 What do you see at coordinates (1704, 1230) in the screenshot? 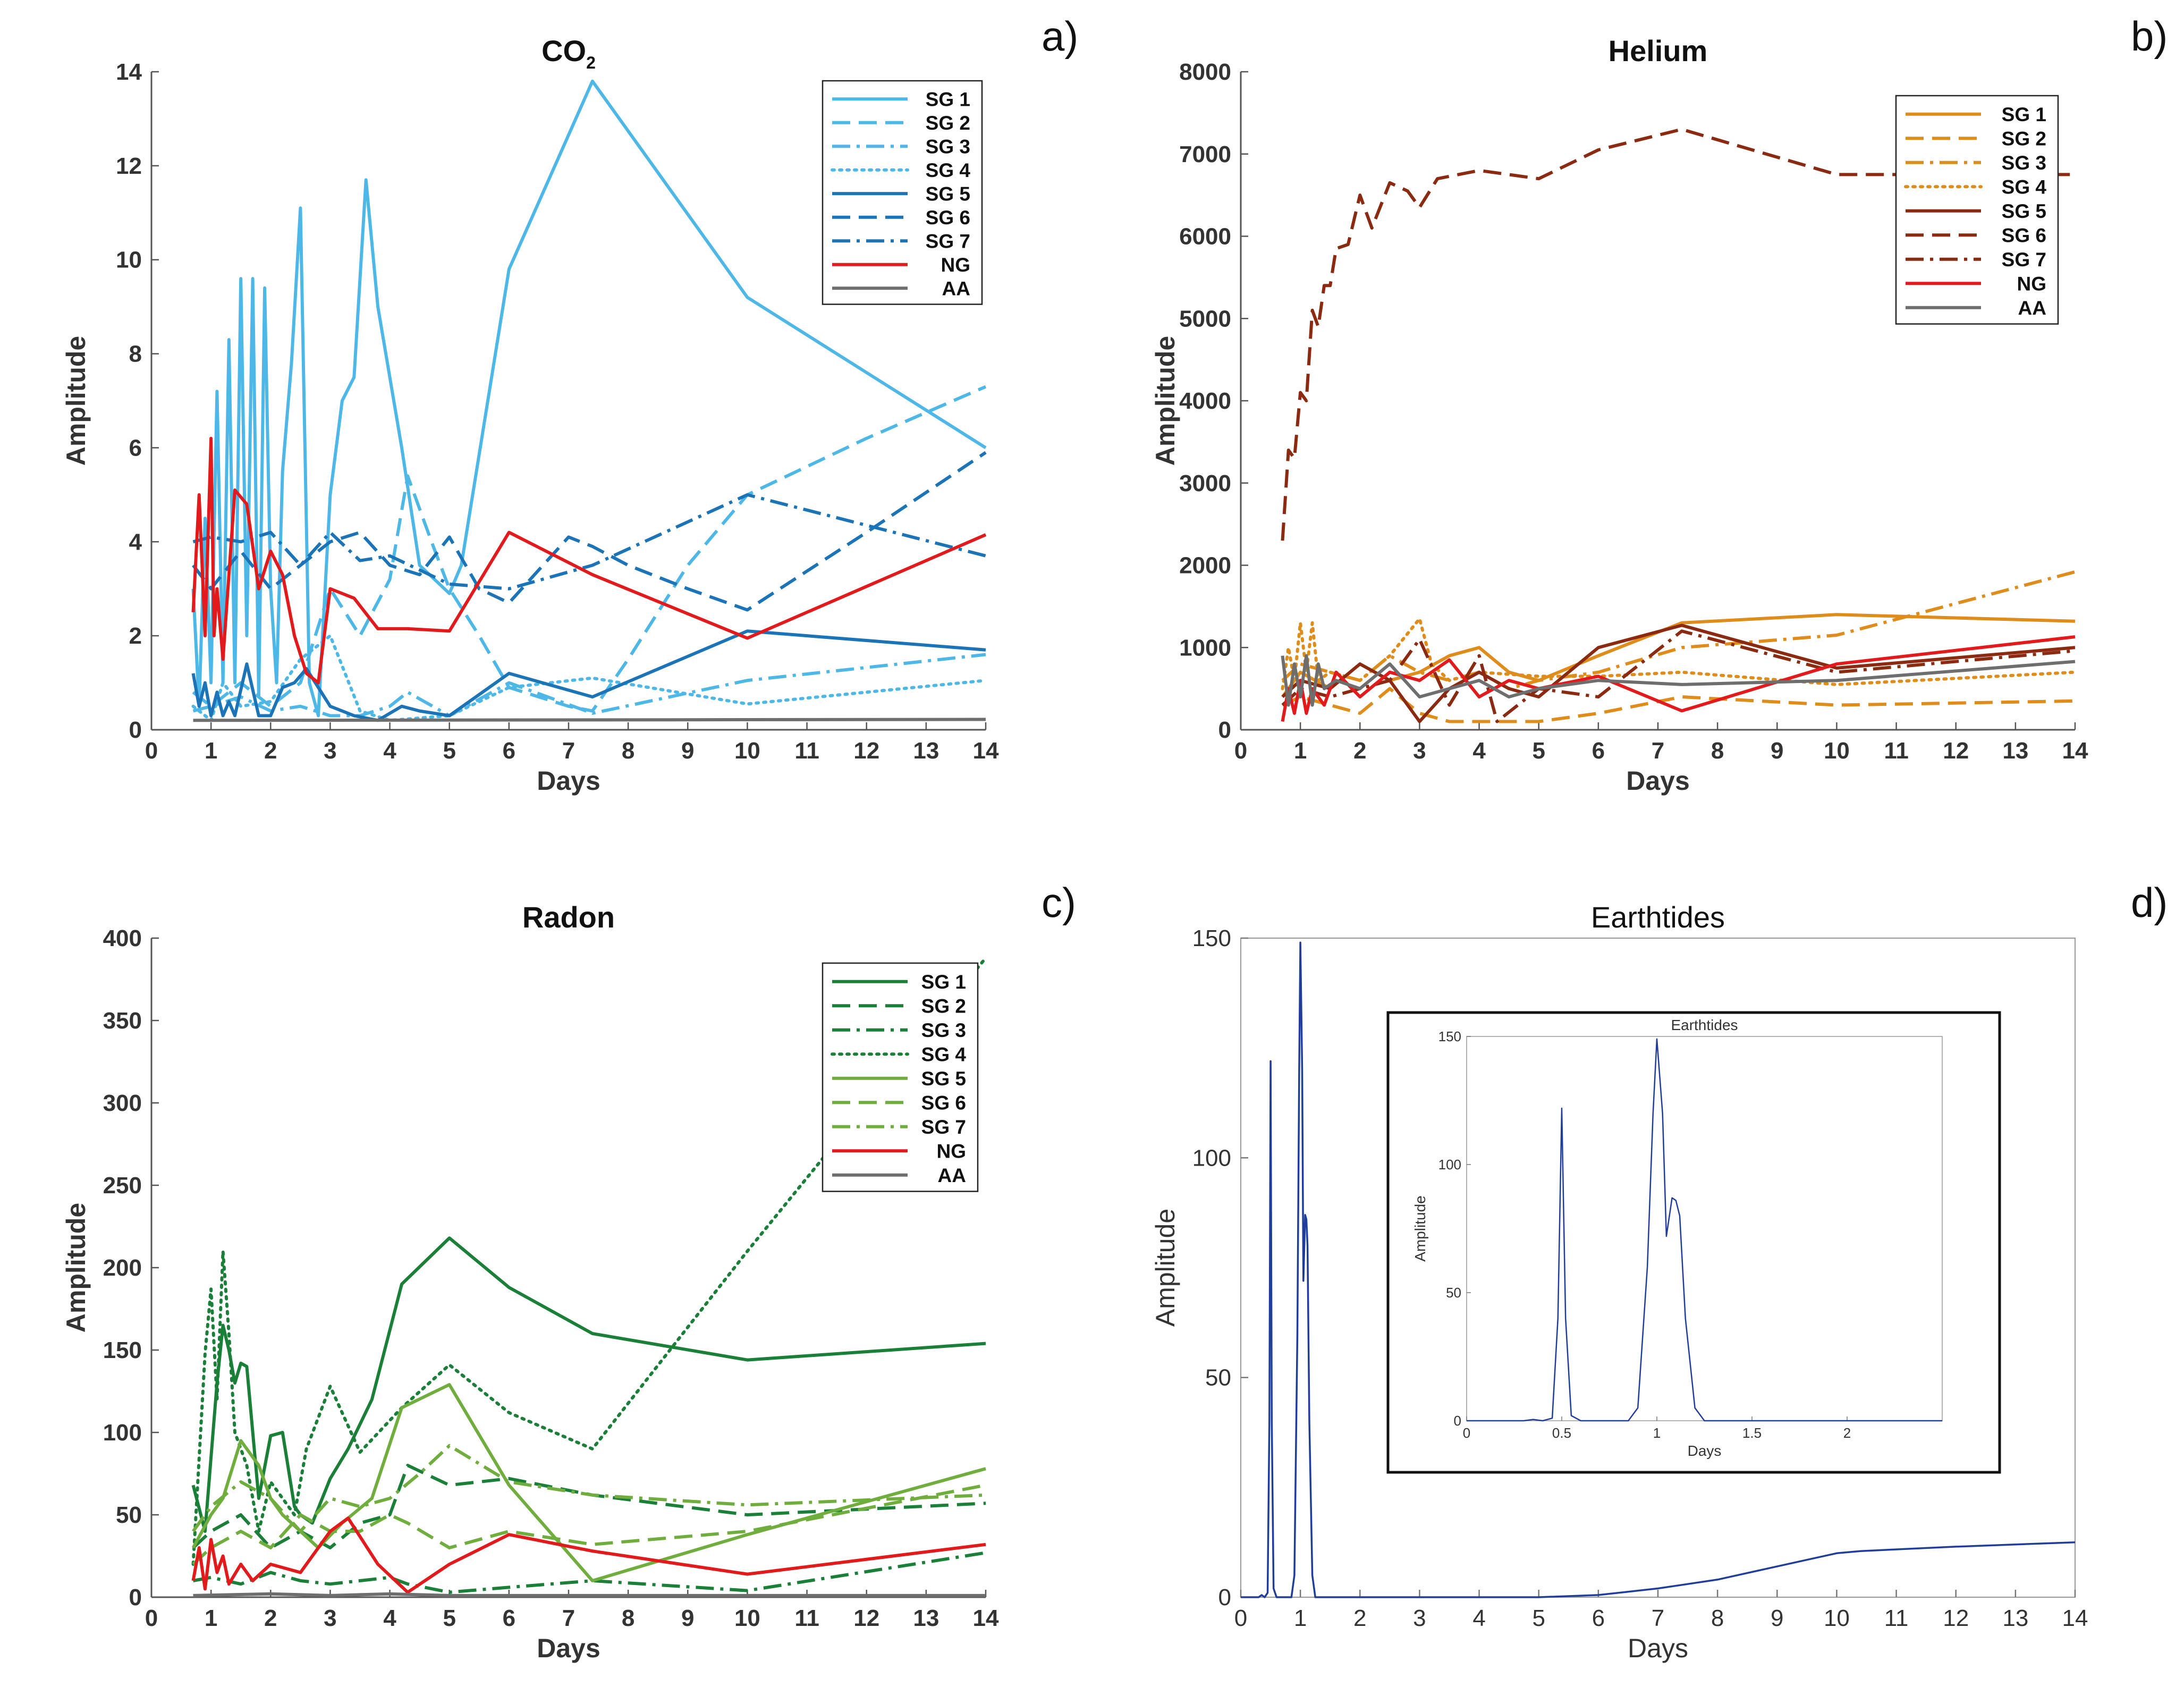
I see `inset-series-line` at bounding box center [1704, 1230].